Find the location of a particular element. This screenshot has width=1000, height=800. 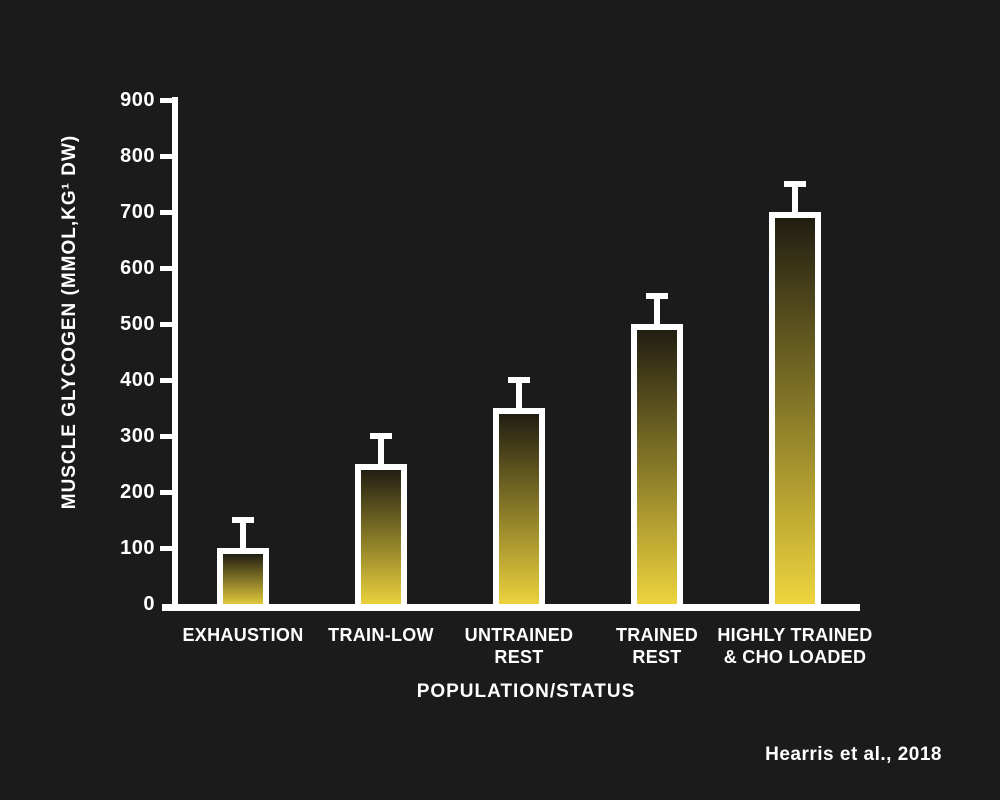

citation: Hearris et al., 2018 is located at coordinates (853, 754).